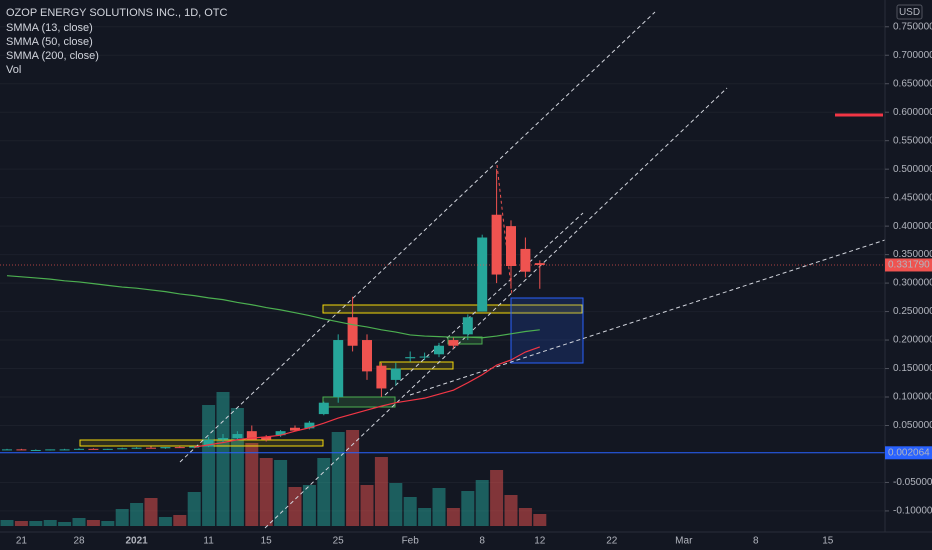 The image size is (932, 550). What do you see at coordinates (912, 55) in the screenshot?
I see `y-tick-label: 0.700000` at bounding box center [912, 55].